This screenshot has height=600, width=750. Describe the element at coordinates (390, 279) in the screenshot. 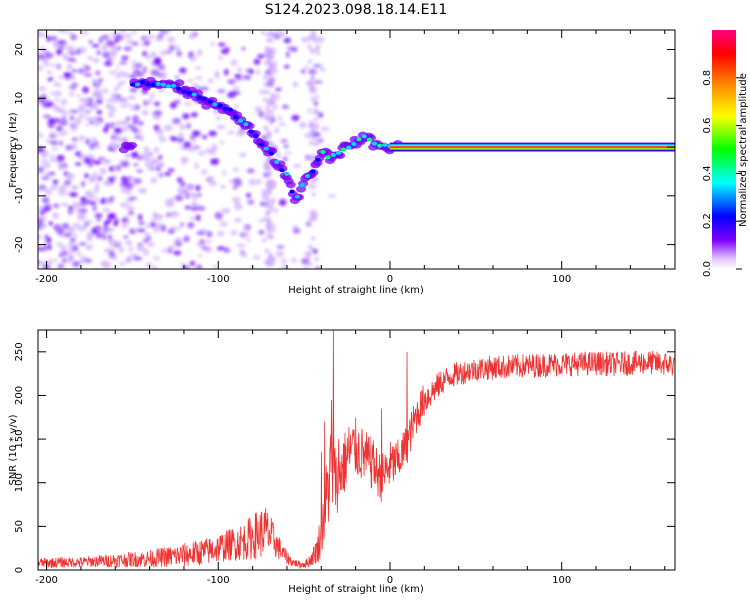

I see `x-tick-label: 0` at that location.